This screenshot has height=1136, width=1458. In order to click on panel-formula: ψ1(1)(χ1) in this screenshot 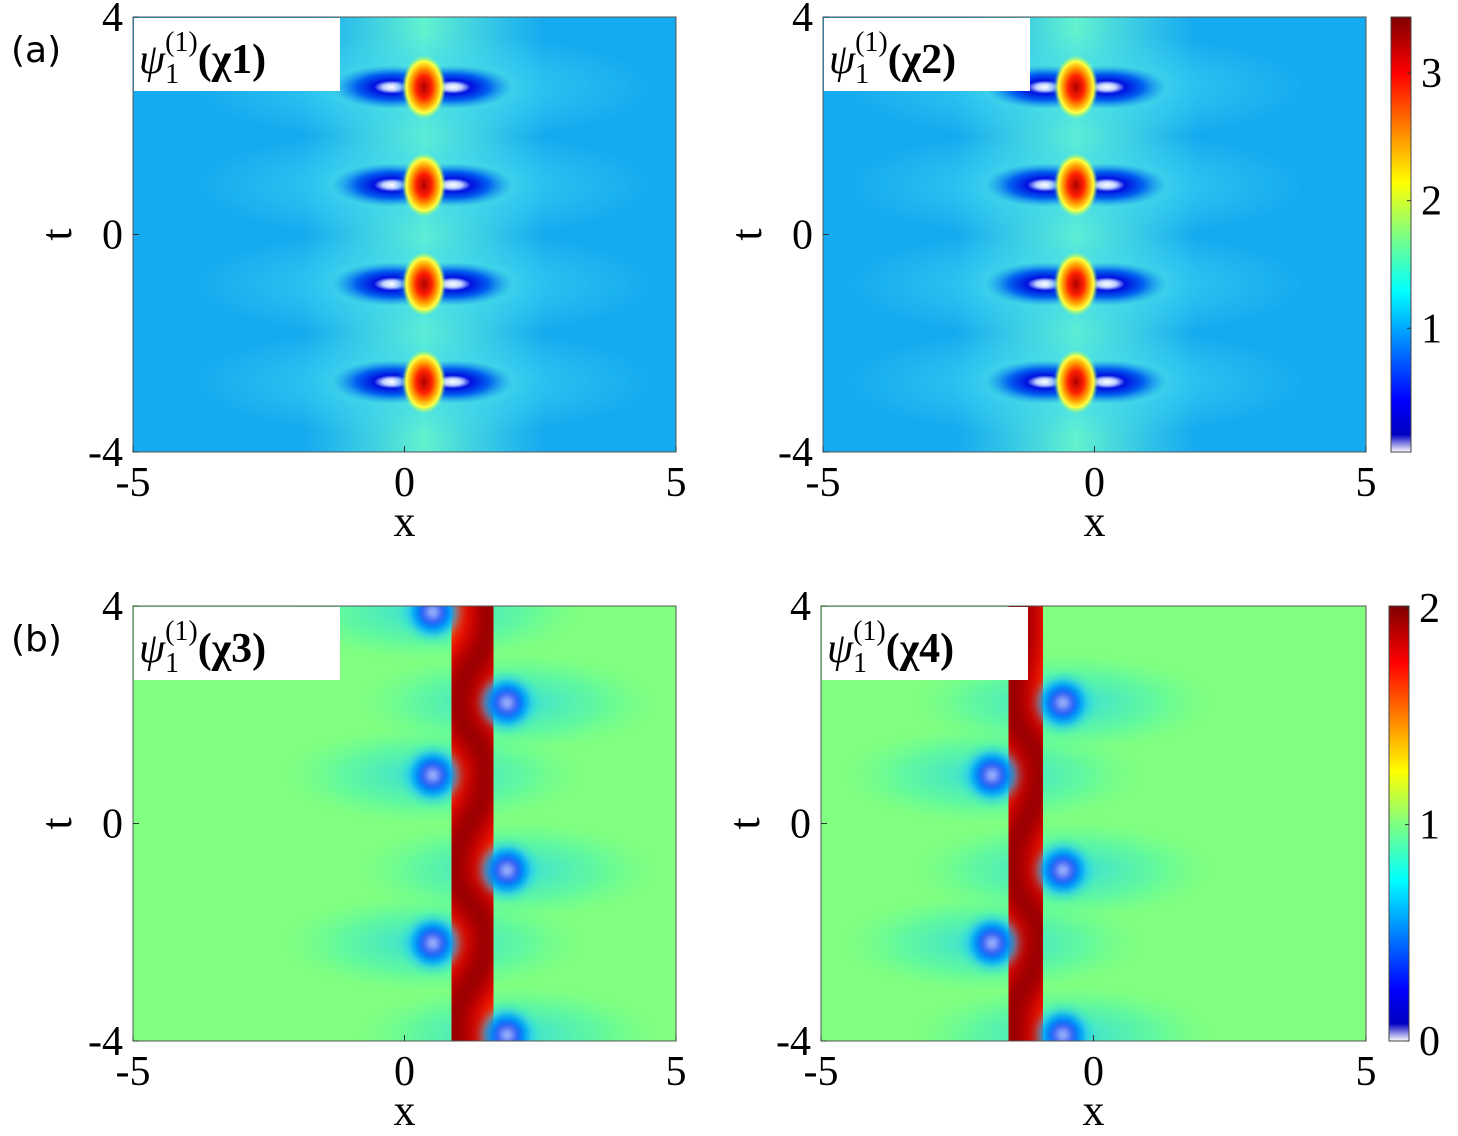, I will do `click(202, 58)`.